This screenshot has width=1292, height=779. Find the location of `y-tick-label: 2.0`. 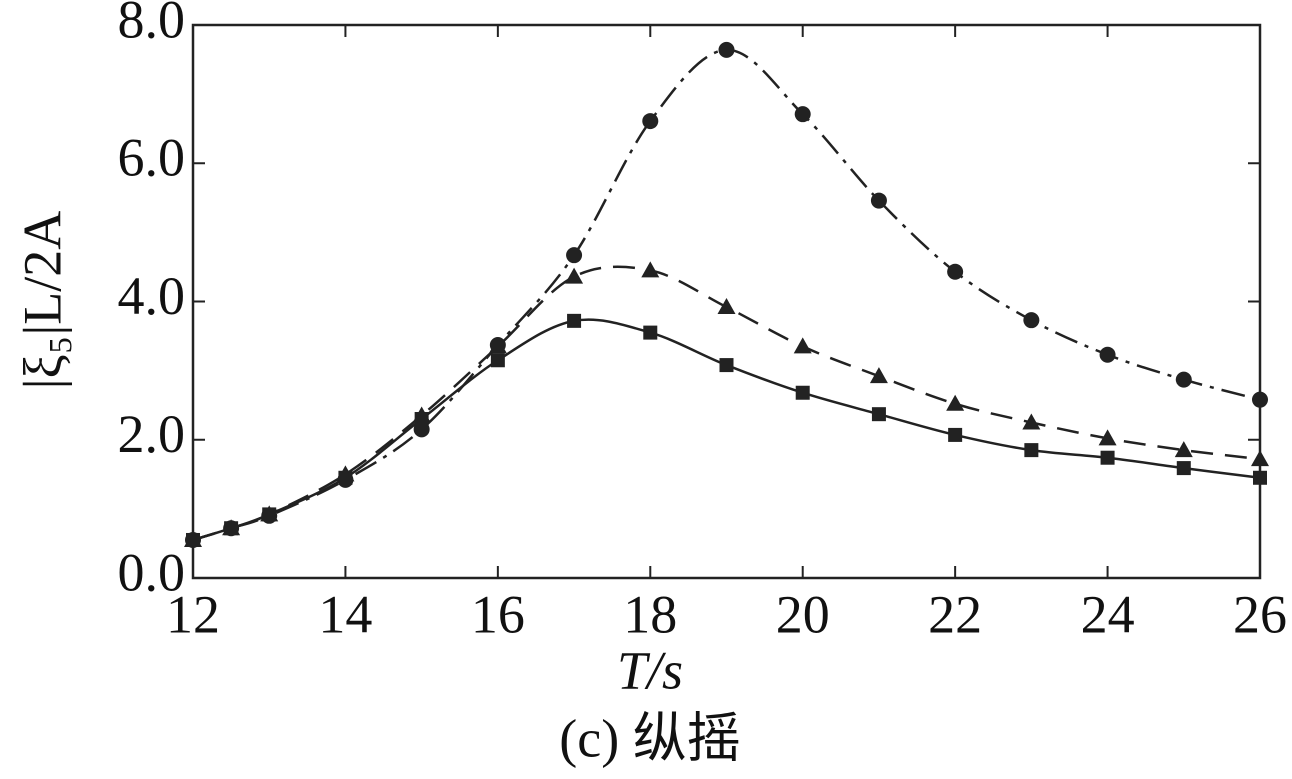

y-tick-label: 2.0 is located at coordinates (152, 434).